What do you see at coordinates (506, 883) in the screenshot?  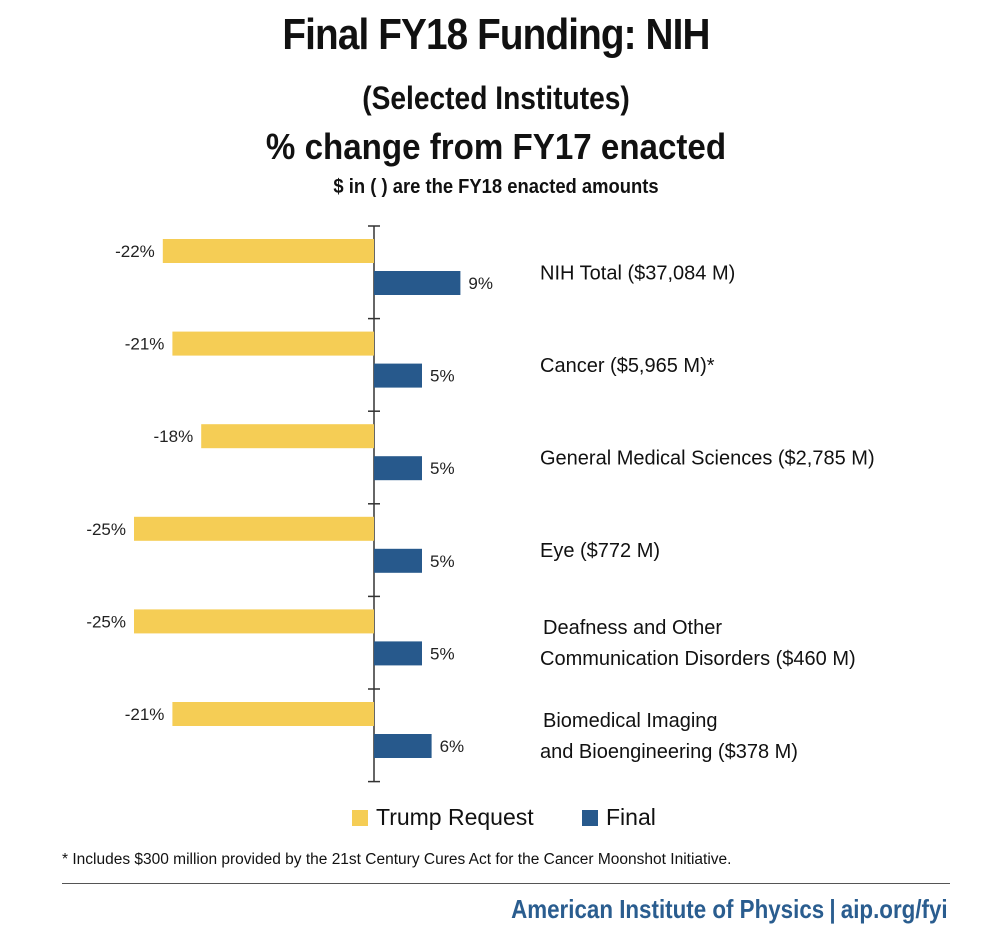 I see `footer-divider` at bounding box center [506, 883].